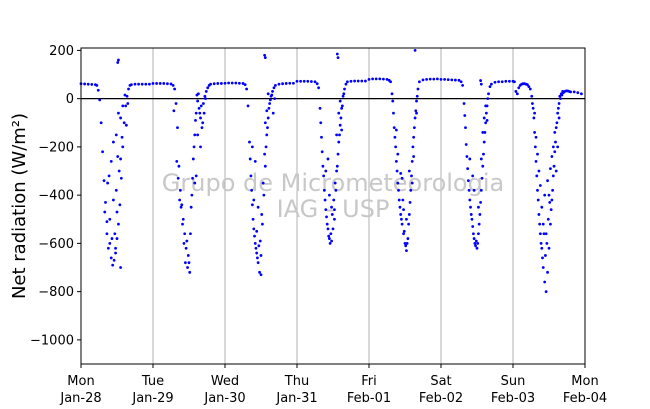 This screenshot has width=650, height=409. Describe the element at coordinates (56, 244) in the screenshot. I see `y-tick-label-4: −600` at that location.